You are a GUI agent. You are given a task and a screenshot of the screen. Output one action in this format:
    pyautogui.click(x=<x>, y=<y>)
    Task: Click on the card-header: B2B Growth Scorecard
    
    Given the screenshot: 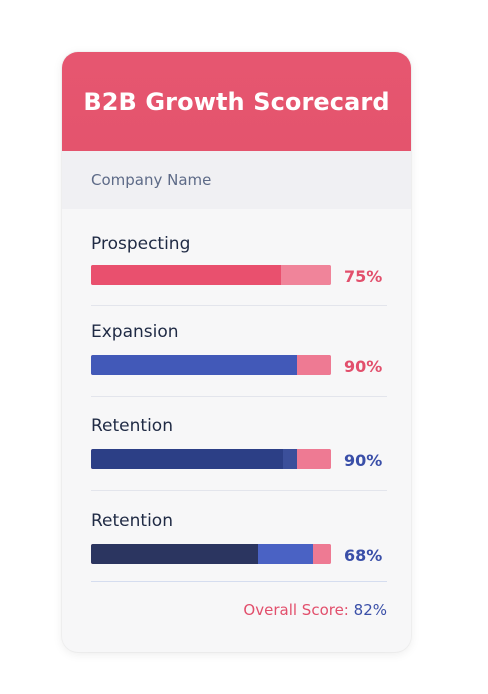 What is the action you would take?
    pyautogui.click(x=236, y=101)
    